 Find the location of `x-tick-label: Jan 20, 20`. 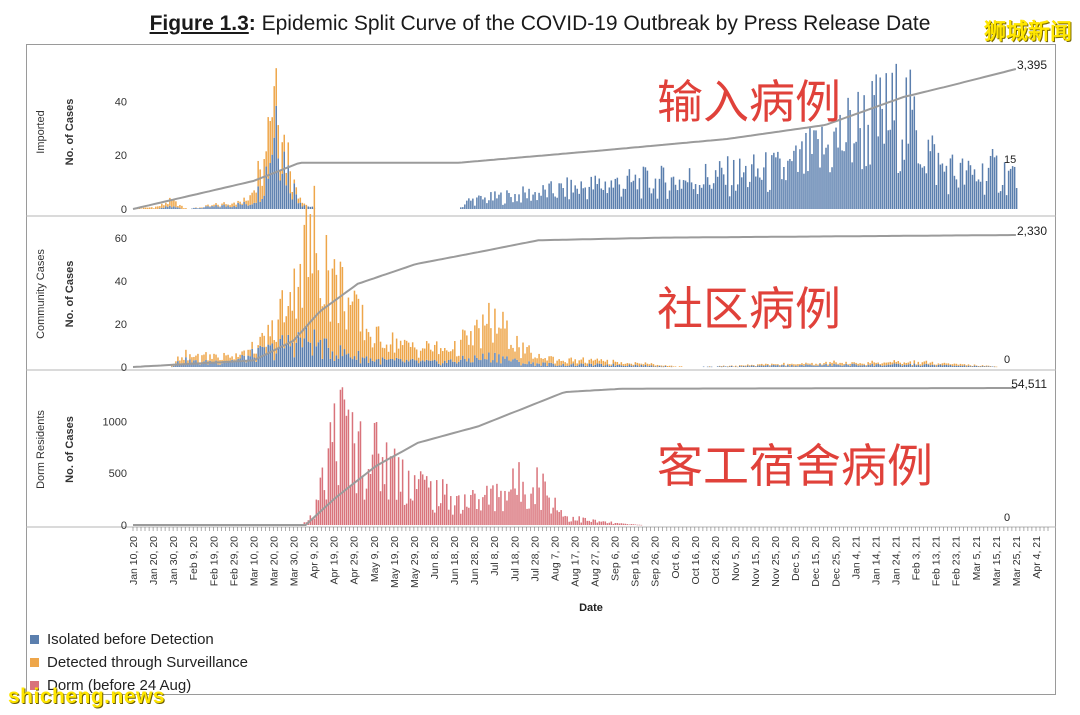

x-tick-label: Jan 20, 20 is located at coordinates (154, 560).